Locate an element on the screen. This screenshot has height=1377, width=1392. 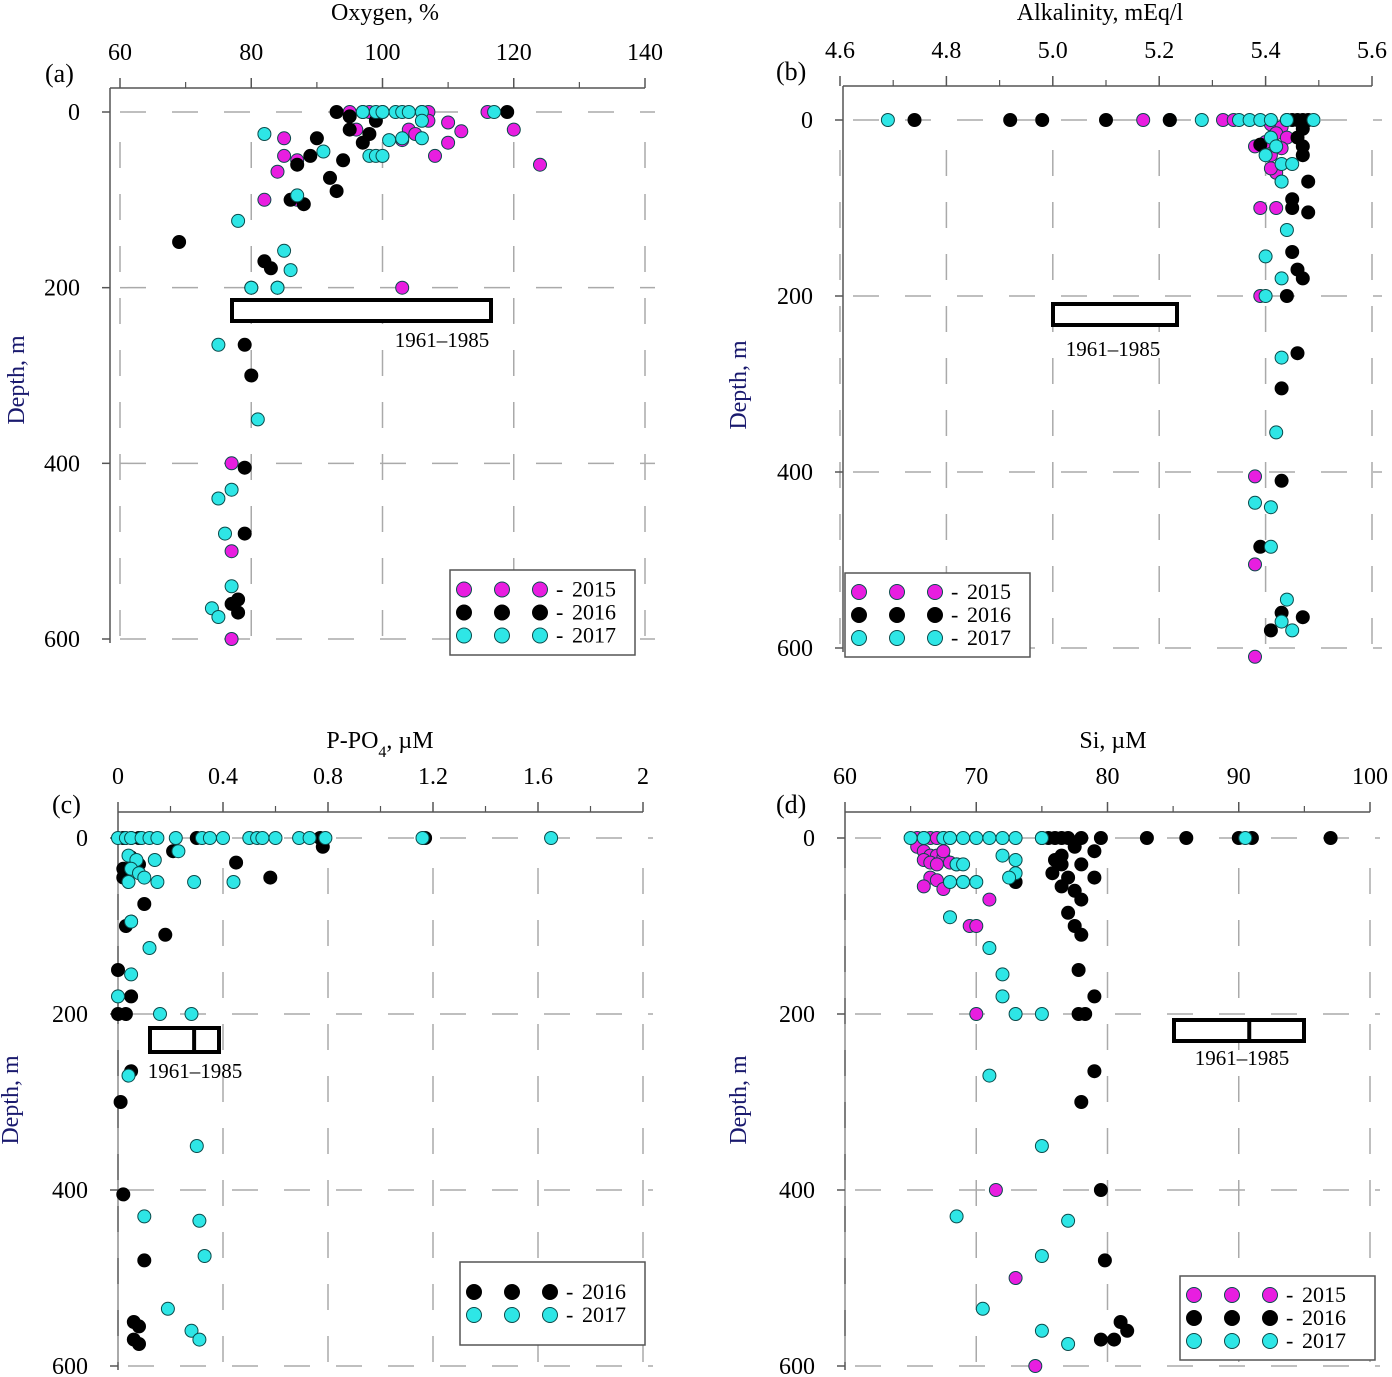
legend-label: 2015 is located at coordinates (1324, 1294).